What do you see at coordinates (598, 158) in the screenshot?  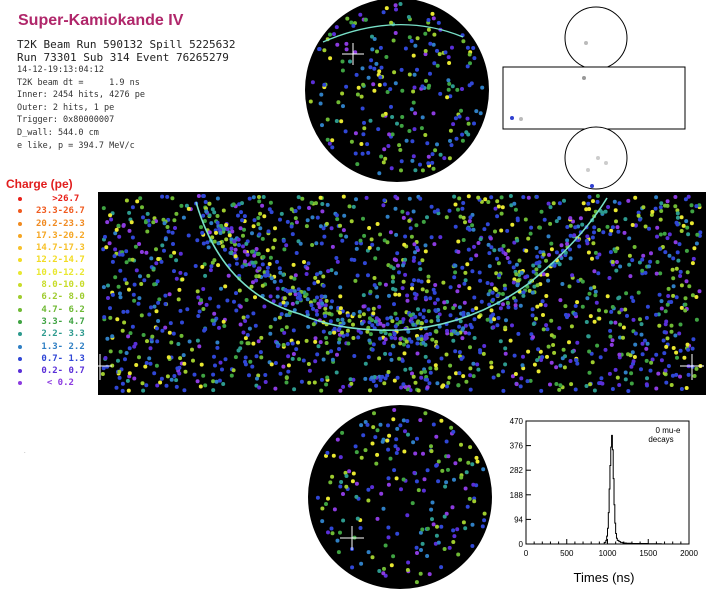 I see `outer-hit` at bounding box center [598, 158].